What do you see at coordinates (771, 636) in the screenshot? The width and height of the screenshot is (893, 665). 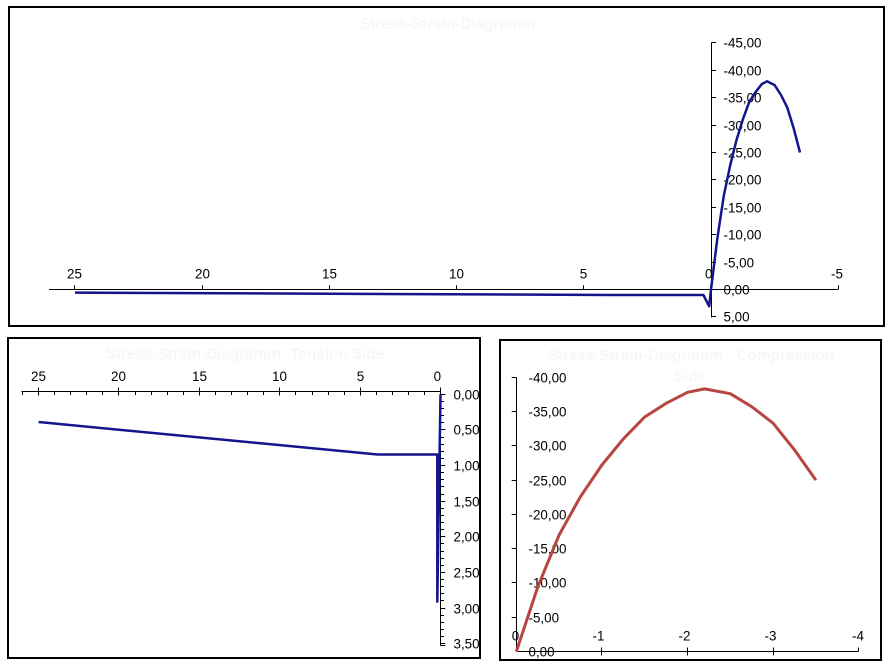 I see `svg-text: -3` at bounding box center [771, 636].